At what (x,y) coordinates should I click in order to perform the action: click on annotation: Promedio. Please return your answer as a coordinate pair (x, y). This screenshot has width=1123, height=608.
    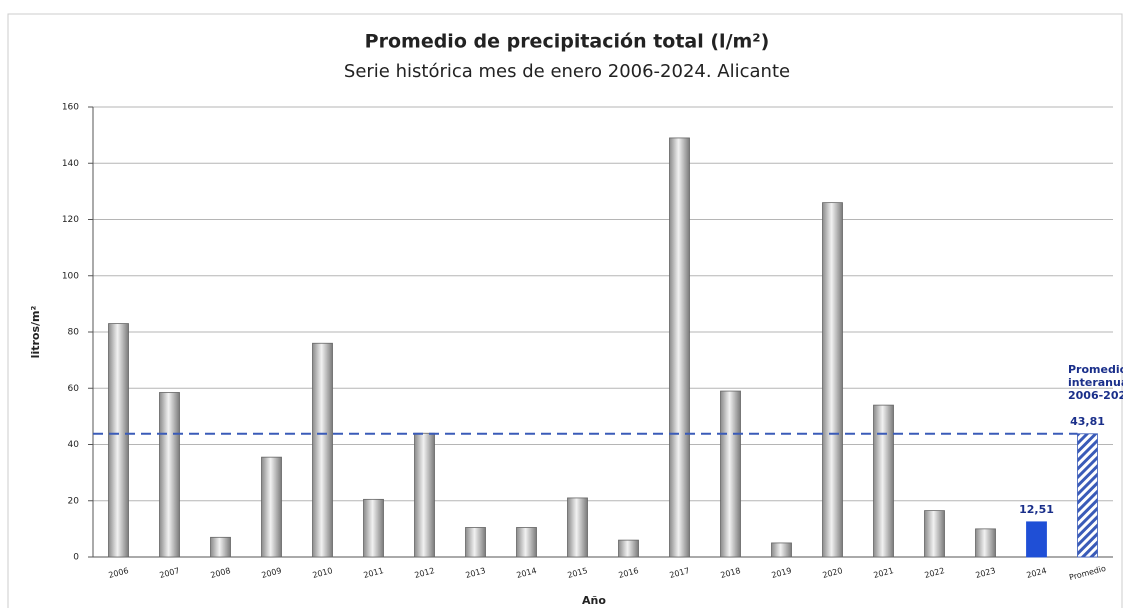
    Looking at the image, I should click on (1095, 369).